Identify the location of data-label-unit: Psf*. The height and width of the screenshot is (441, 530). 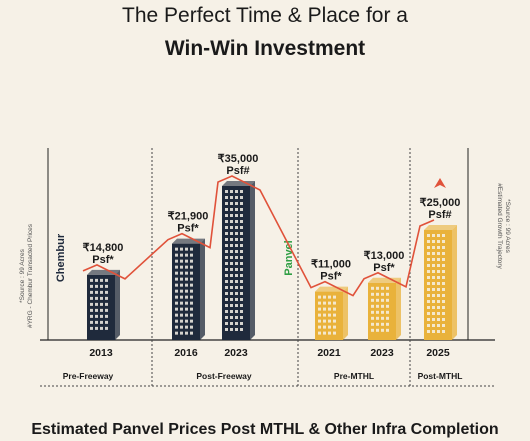
(331, 277).